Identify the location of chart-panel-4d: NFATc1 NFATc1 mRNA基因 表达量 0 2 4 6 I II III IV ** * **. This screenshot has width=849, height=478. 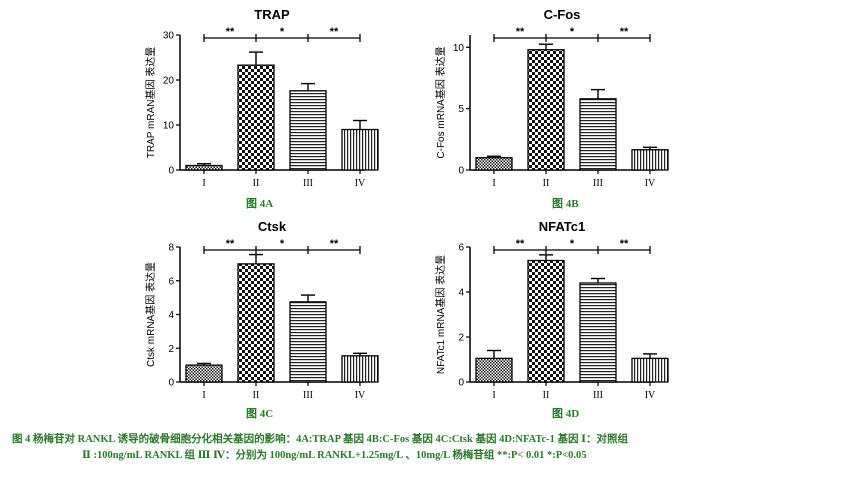
(550, 319).